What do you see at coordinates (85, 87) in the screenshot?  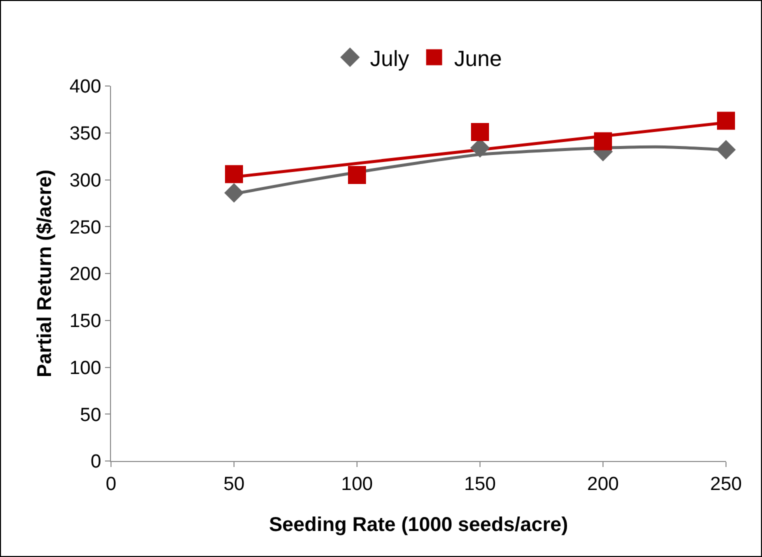 I see `y-tick-label: 400` at bounding box center [85, 87].